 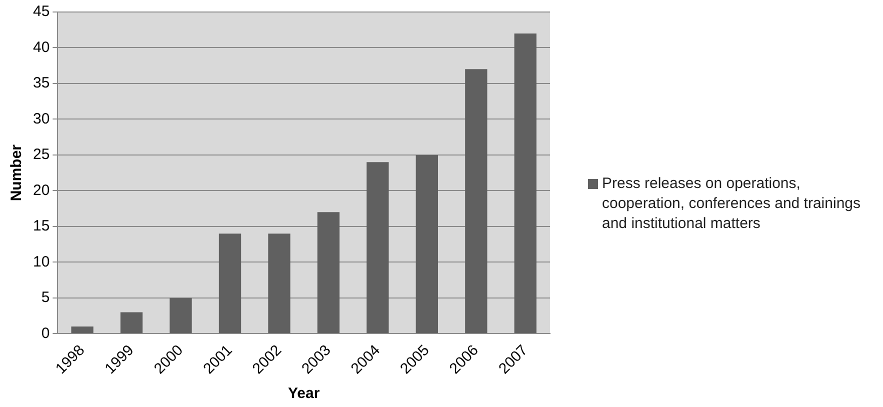 What do you see at coordinates (45, 333) in the screenshot?
I see `y-tick-label: 0` at bounding box center [45, 333].